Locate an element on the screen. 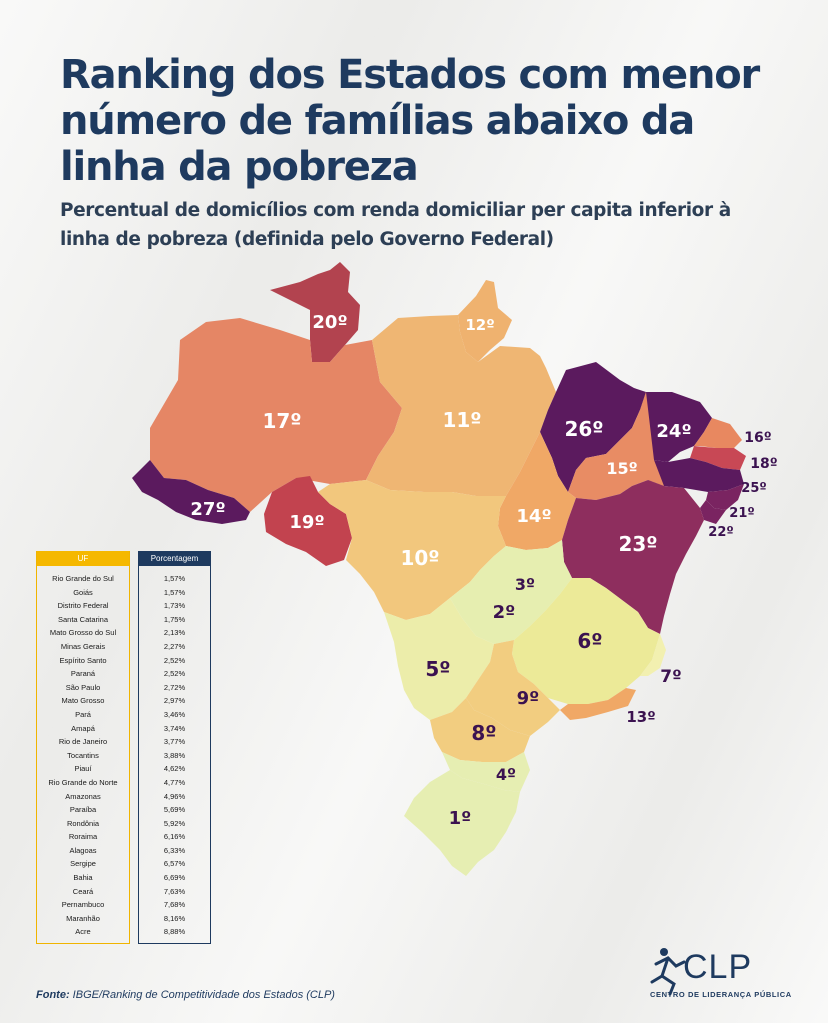 This screenshot has width=828, height=1023. label-mato-grosso: 10º is located at coordinates (419, 558).